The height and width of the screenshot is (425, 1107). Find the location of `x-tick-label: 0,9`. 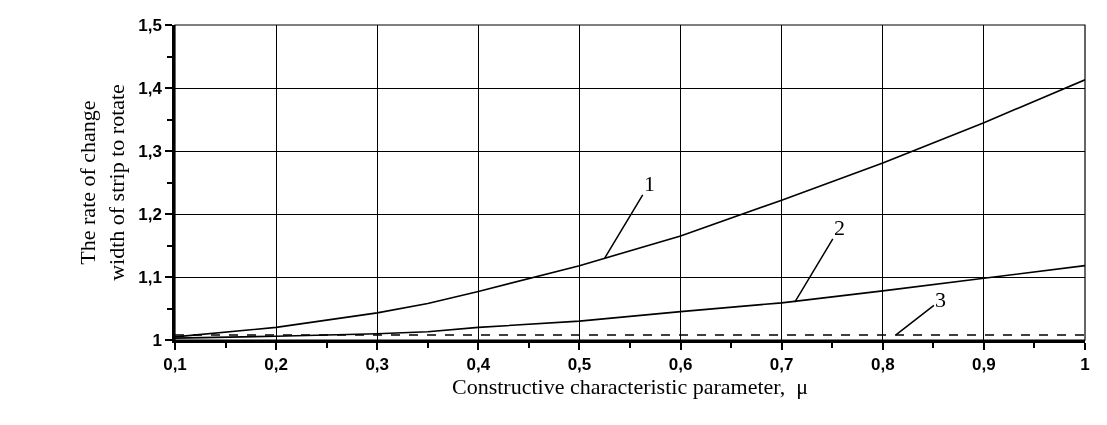

x-tick-label: 0,9 is located at coordinates (984, 365).